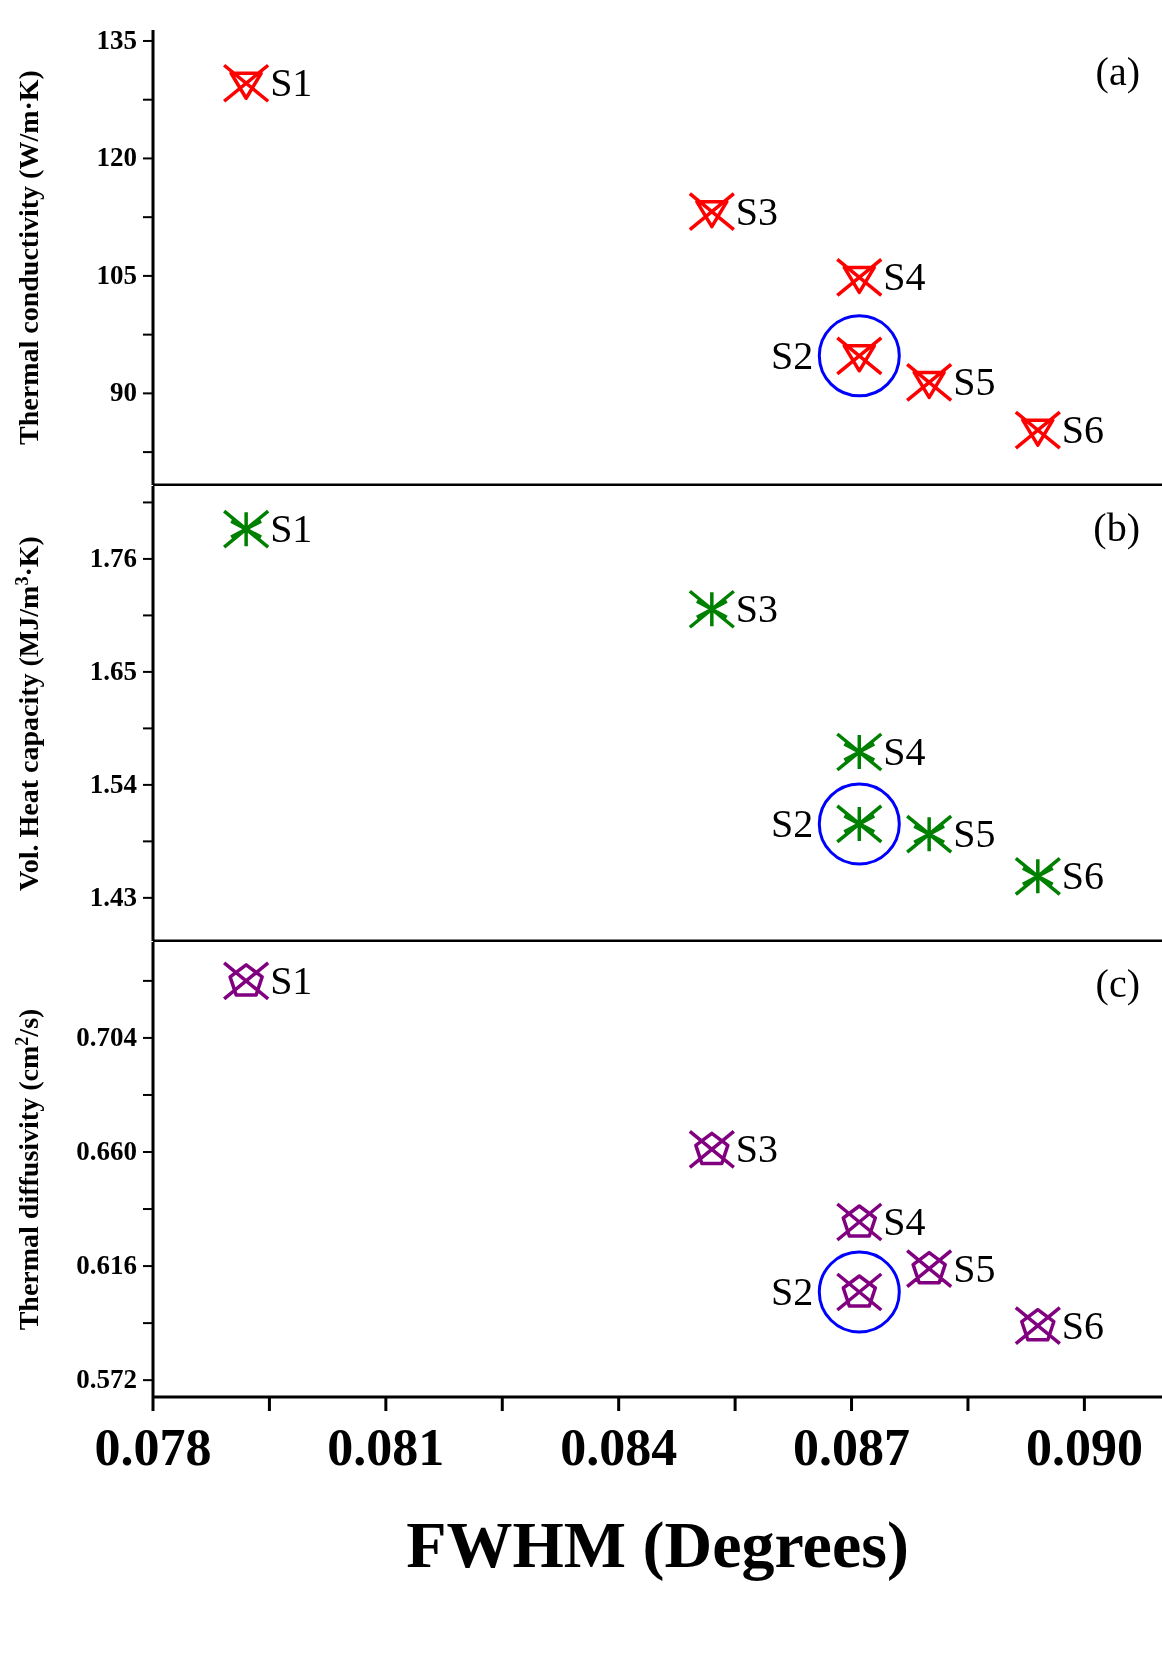 This screenshot has width=1162, height=1660. Describe the element at coordinates (106, 1036) in the screenshot. I see `y-tick-label: 0.704` at that location.